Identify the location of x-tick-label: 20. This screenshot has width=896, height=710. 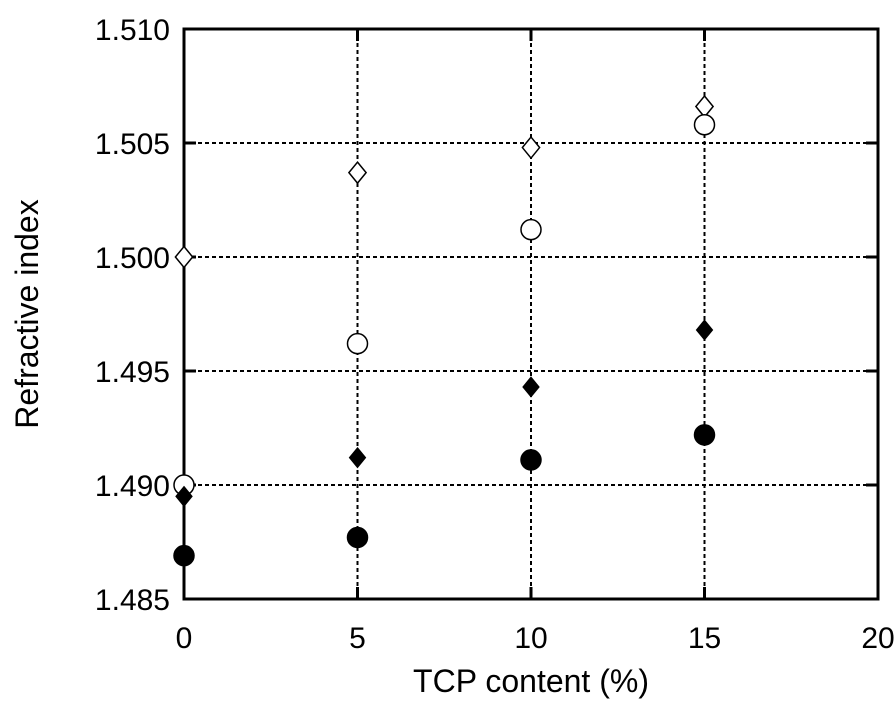
(877, 638).